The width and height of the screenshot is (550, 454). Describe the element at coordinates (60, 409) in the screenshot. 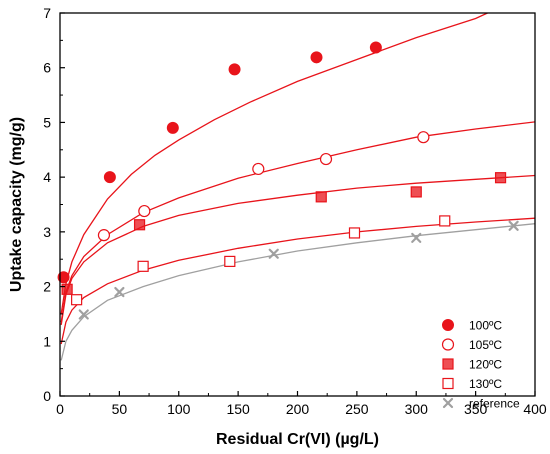

I see `x-tick-label: 0` at that location.